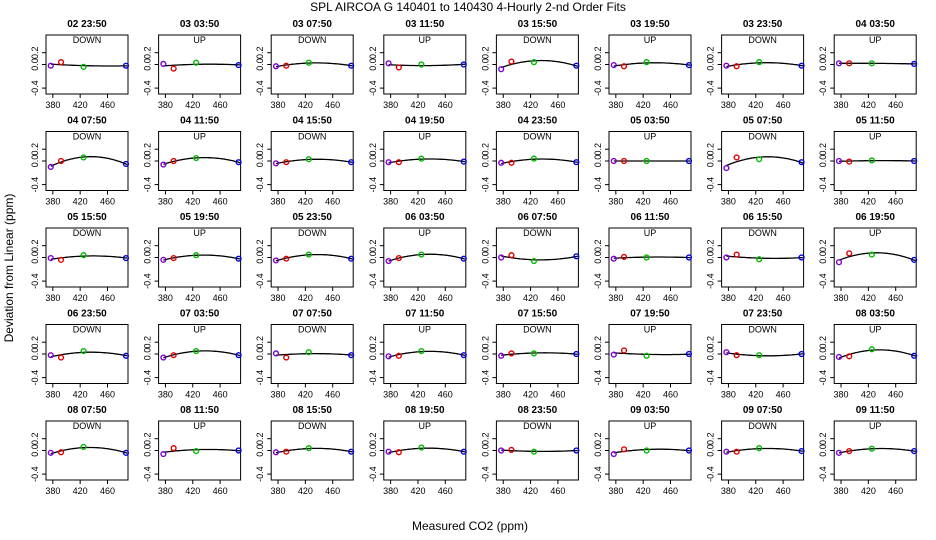 The image size is (936, 540). What do you see at coordinates (425, 121) in the screenshot?
I see `panel-title: 04 19:50` at bounding box center [425, 121].